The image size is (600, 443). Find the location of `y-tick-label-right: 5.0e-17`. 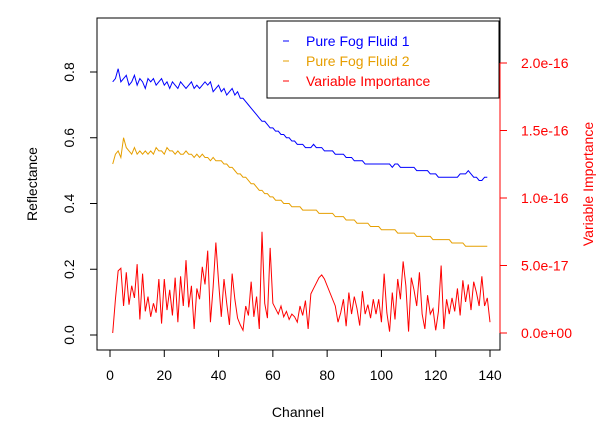

y-tick-label-right: 5.0e-17 is located at coordinates (545, 266).